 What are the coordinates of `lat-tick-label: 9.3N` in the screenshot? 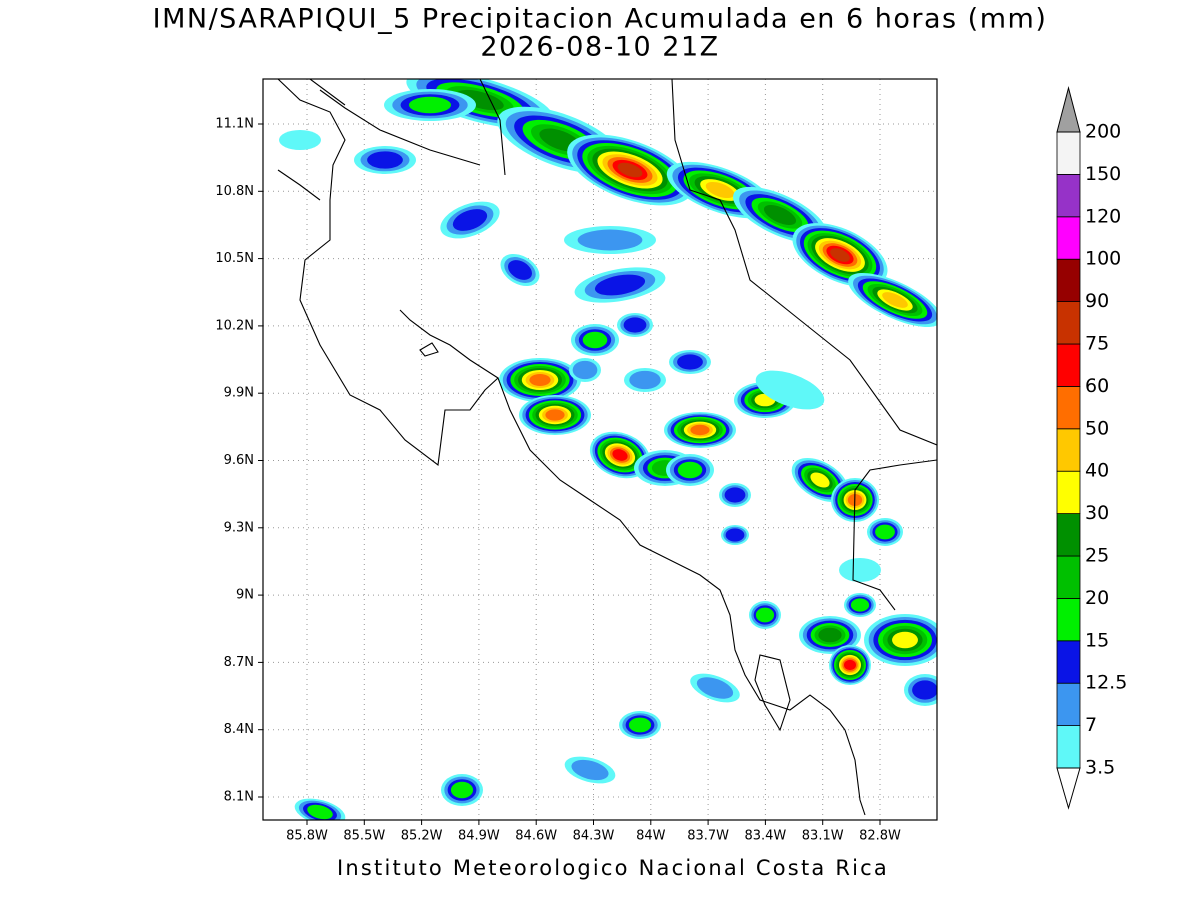 It's located at (239, 527).